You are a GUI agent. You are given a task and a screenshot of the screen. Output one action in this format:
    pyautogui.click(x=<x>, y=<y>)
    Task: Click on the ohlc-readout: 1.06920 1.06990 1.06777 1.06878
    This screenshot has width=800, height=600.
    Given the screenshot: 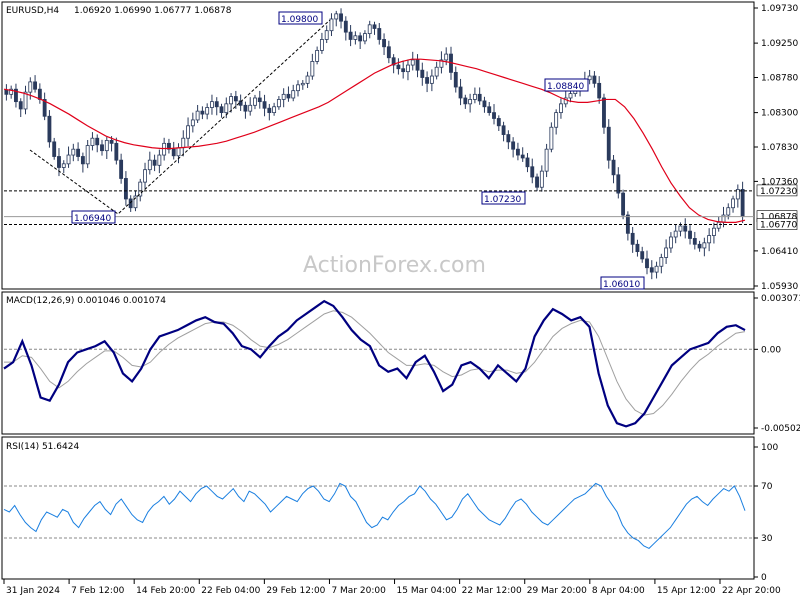 What is the action you would take?
    pyautogui.click(x=153, y=11)
    